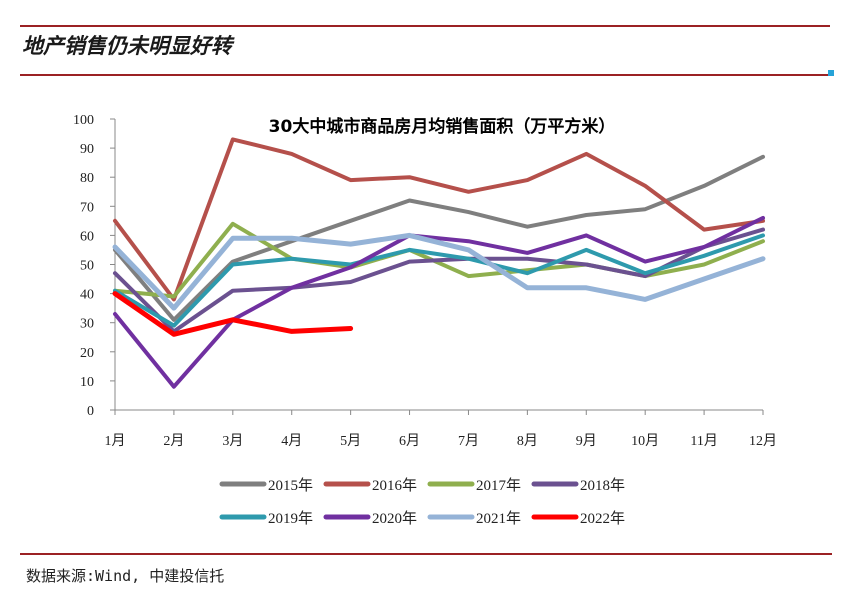 The image size is (855, 597). I want to click on series-line-2017年, so click(439, 260).